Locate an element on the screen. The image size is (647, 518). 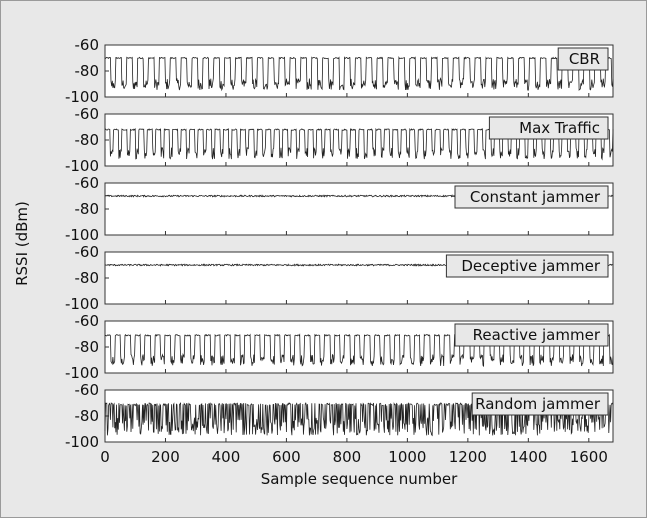
series-line is located at coordinates (359, 73).